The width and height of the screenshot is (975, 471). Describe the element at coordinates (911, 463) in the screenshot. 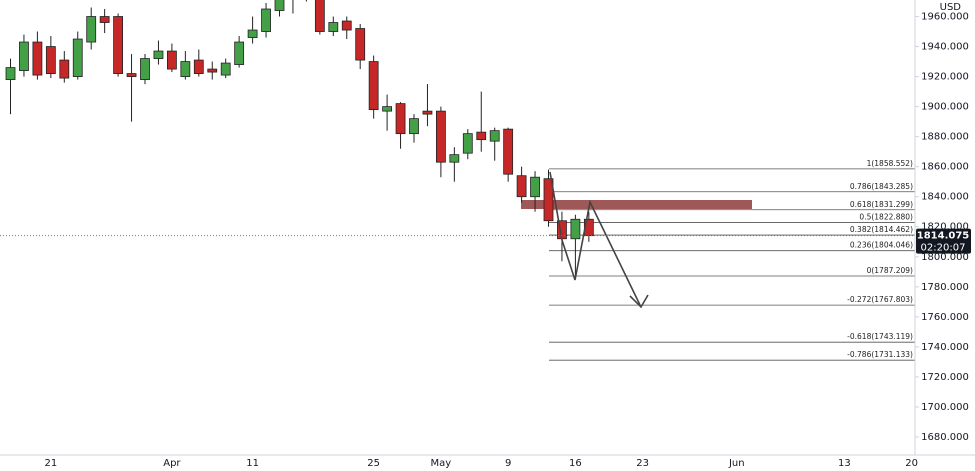

I see `x-tick-label: 20` at that location.